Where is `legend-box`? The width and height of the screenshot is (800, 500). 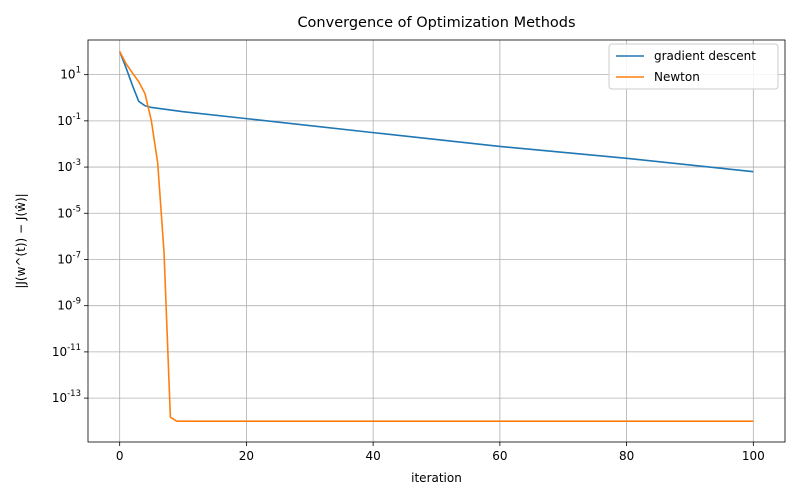
legend-box is located at coordinates (693, 66).